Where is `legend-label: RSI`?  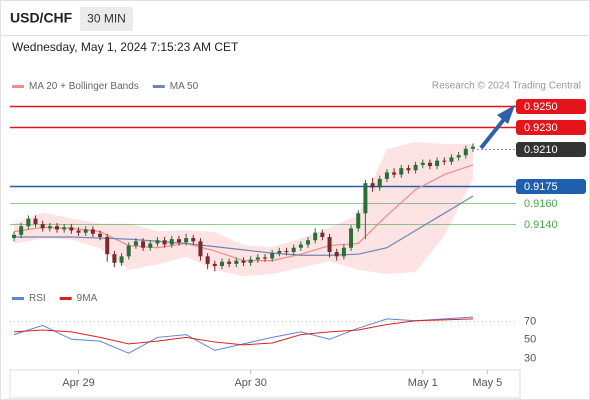
legend-label: RSI is located at coordinates (37, 298).